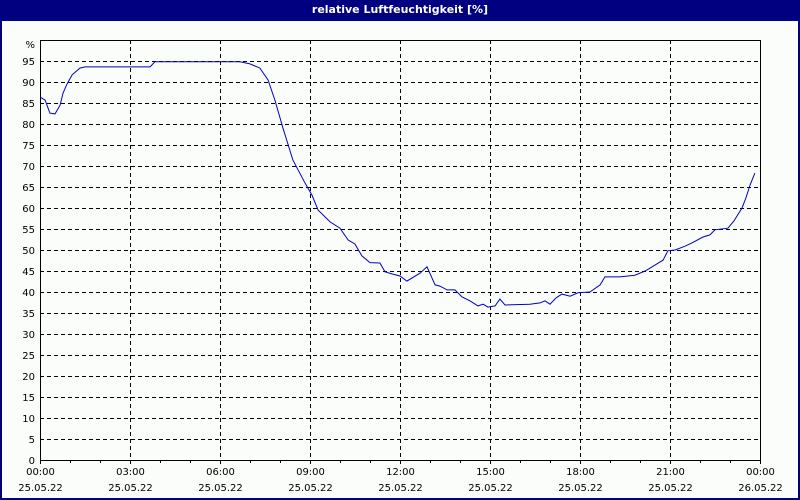 This screenshot has width=800, height=500. What do you see at coordinates (28, 83) in the screenshot?
I see `y-tick-label: 90` at bounding box center [28, 83].